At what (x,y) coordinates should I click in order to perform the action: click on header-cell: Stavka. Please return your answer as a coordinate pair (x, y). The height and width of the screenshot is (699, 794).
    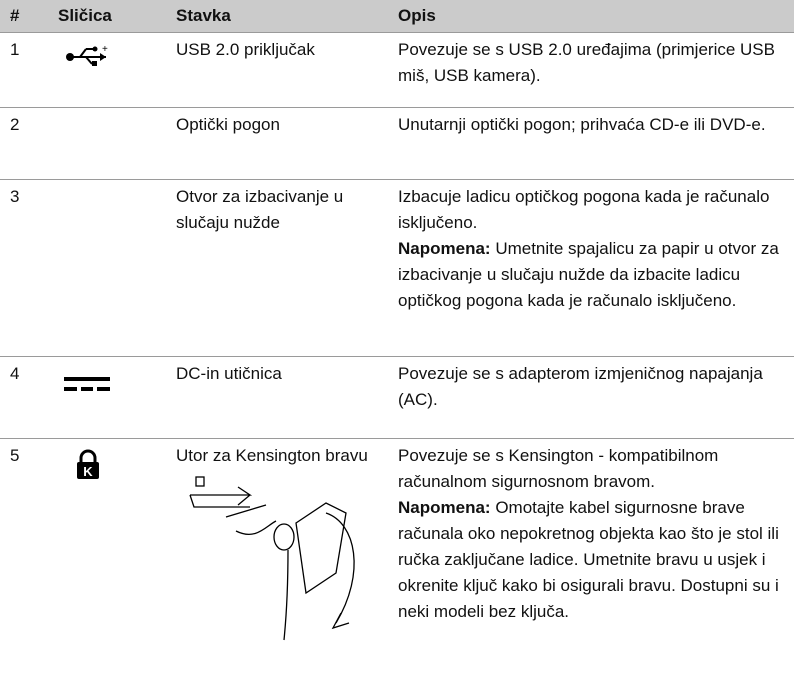
    Looking at the image, I should click on (279, 16).